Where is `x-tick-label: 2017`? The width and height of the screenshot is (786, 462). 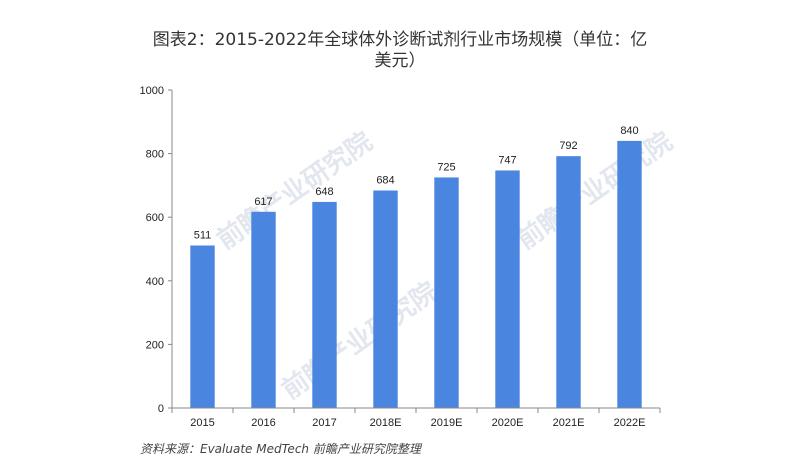 x-tick-label: 2017 is located at coordinates (324, 423).